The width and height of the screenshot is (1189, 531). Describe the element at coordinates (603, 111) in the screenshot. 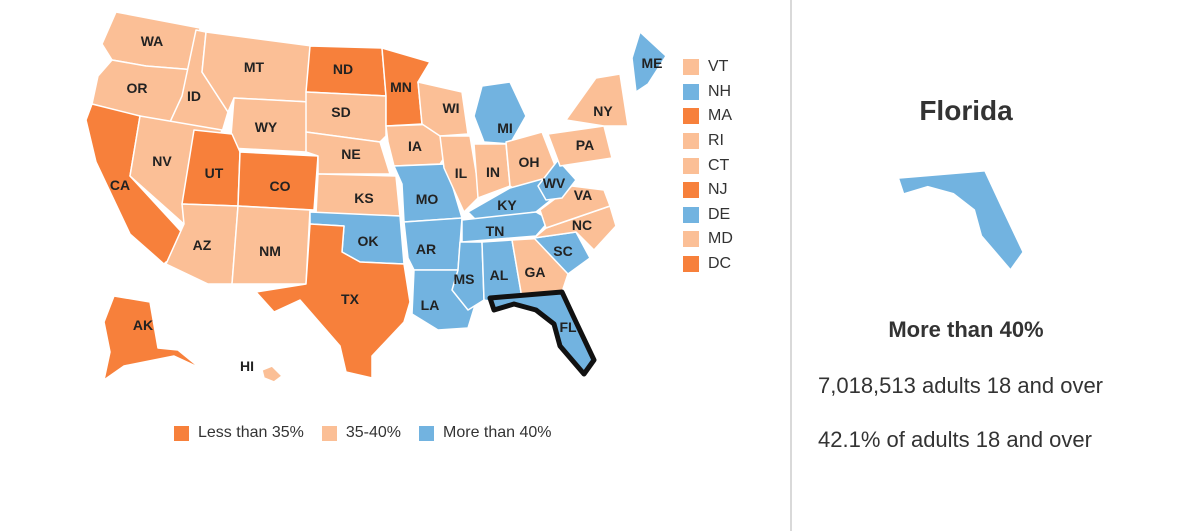

I see `state-label-ny: NY` at that location.